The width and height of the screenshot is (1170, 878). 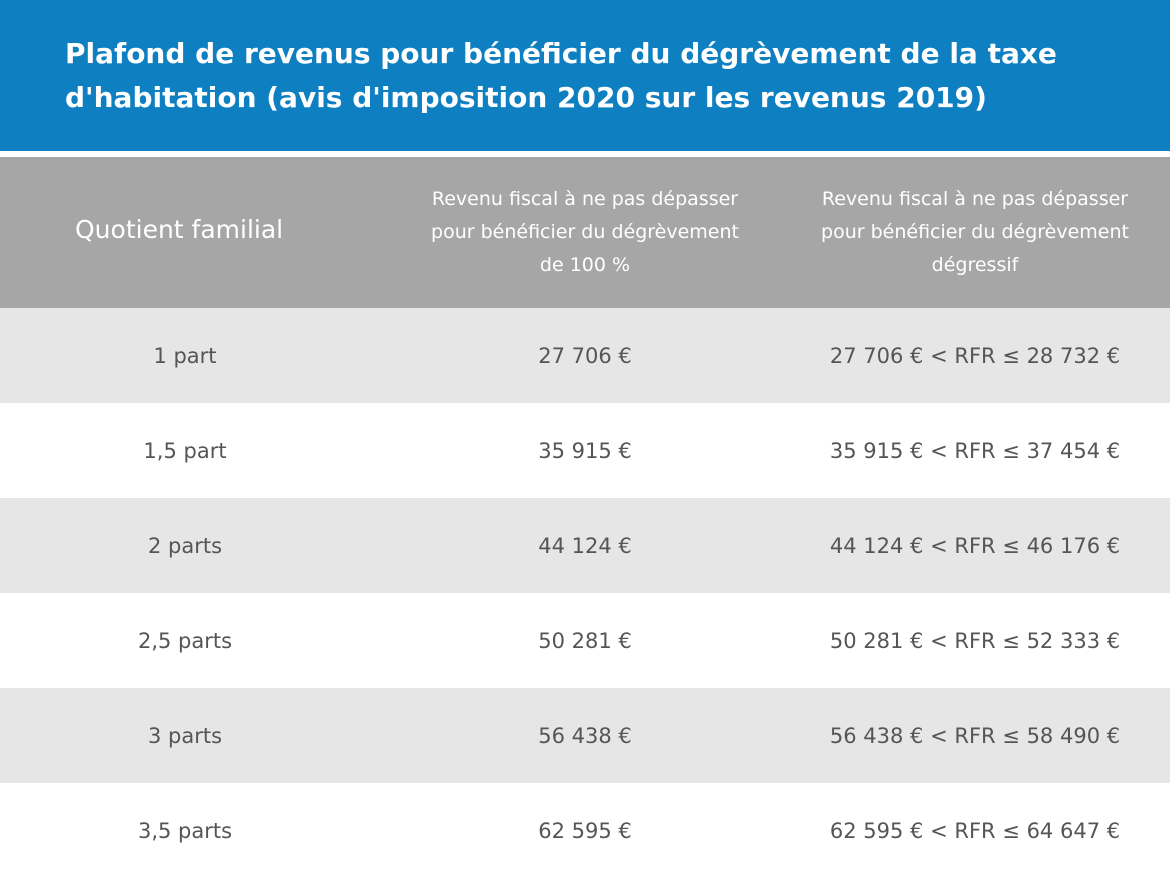 I want to click on table-cell: 3,5 parts, so click(x=185, y=830).